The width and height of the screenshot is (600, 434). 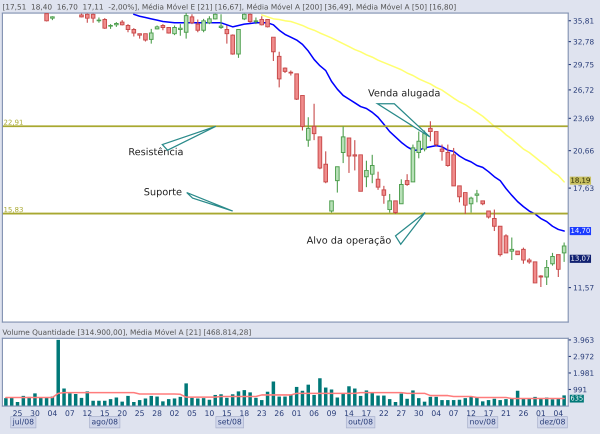 What do you see at coordinates (156, 151) in the screenshot?
I see `annotation: Resistência` at bounding box center [156, 151].